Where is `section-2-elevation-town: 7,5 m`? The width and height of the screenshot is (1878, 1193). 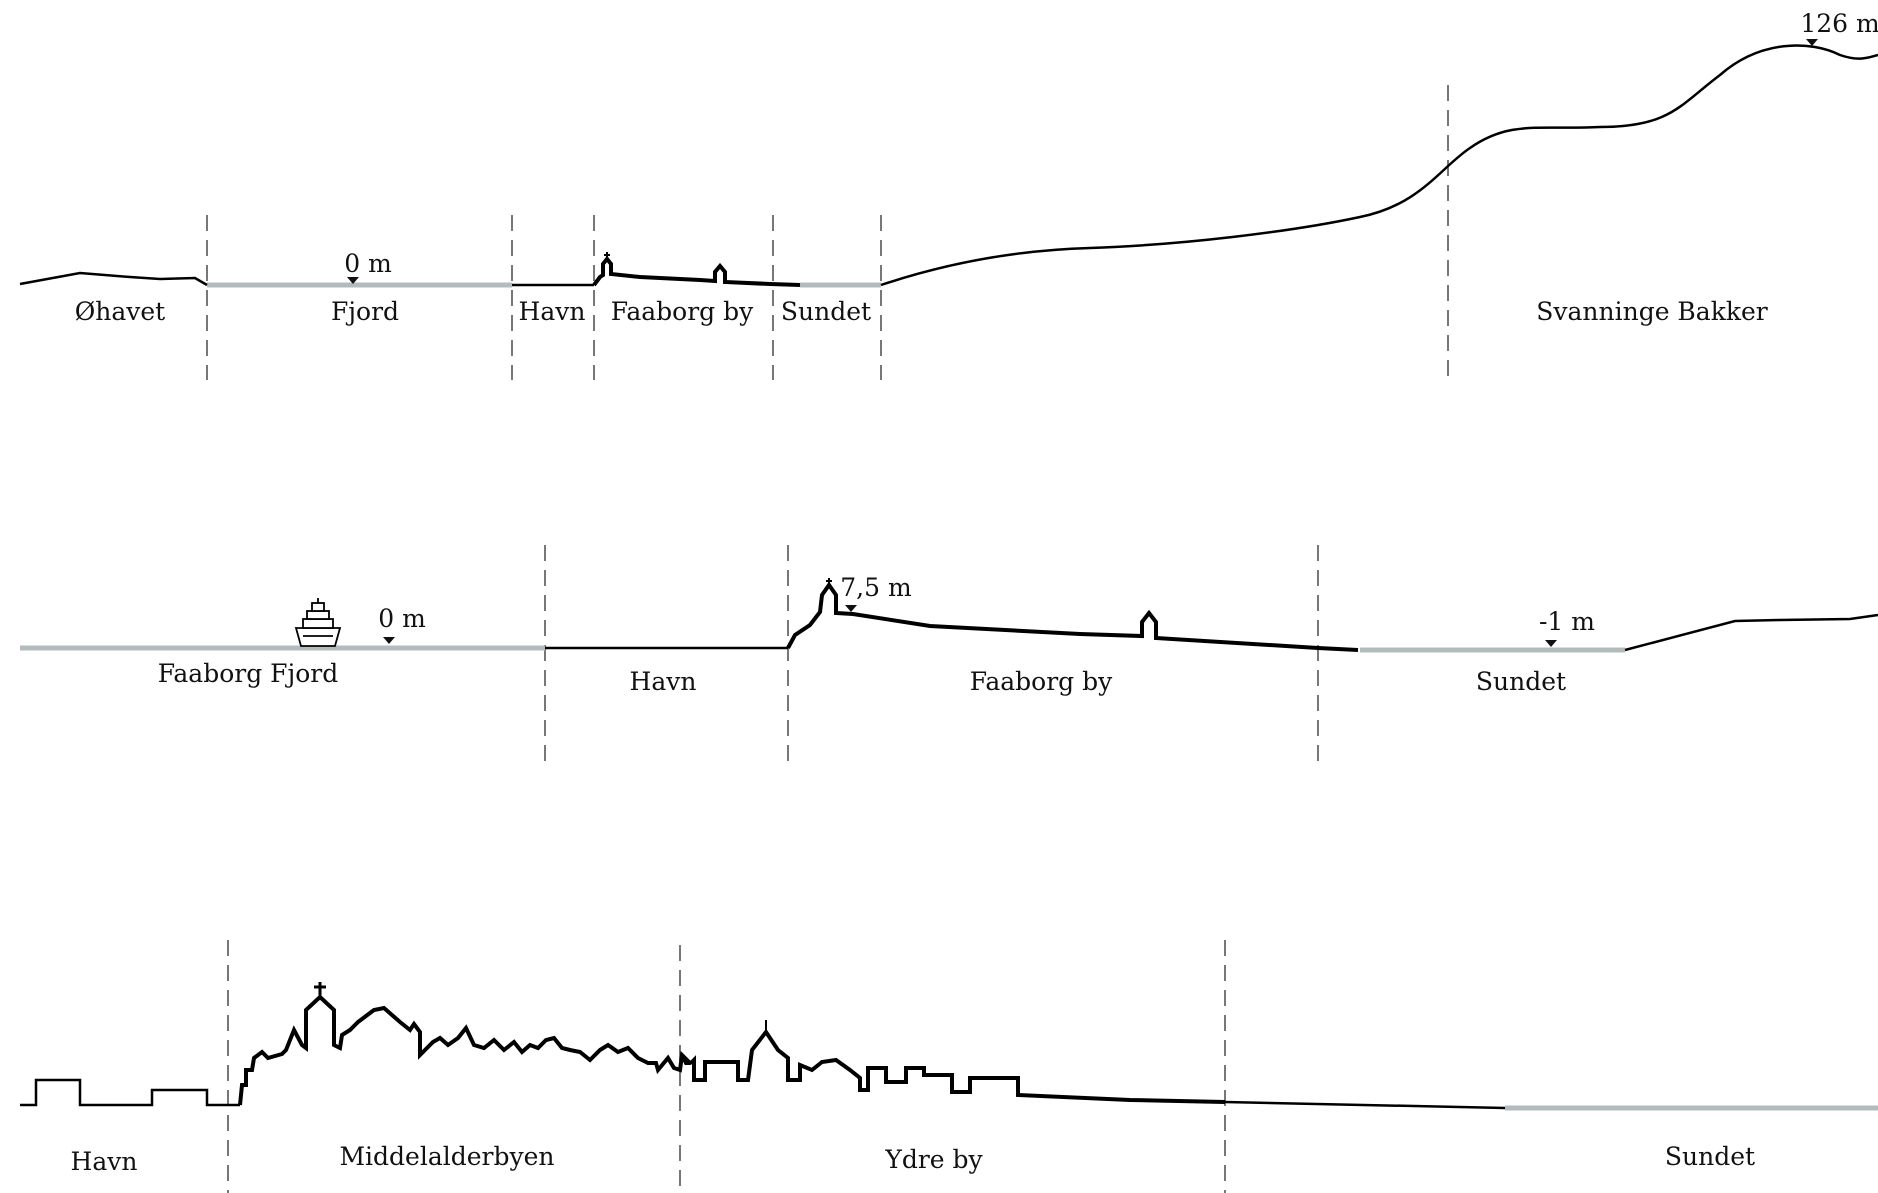
section-2-elevation-town: 7,5 m is located at coordinates (876, 587).